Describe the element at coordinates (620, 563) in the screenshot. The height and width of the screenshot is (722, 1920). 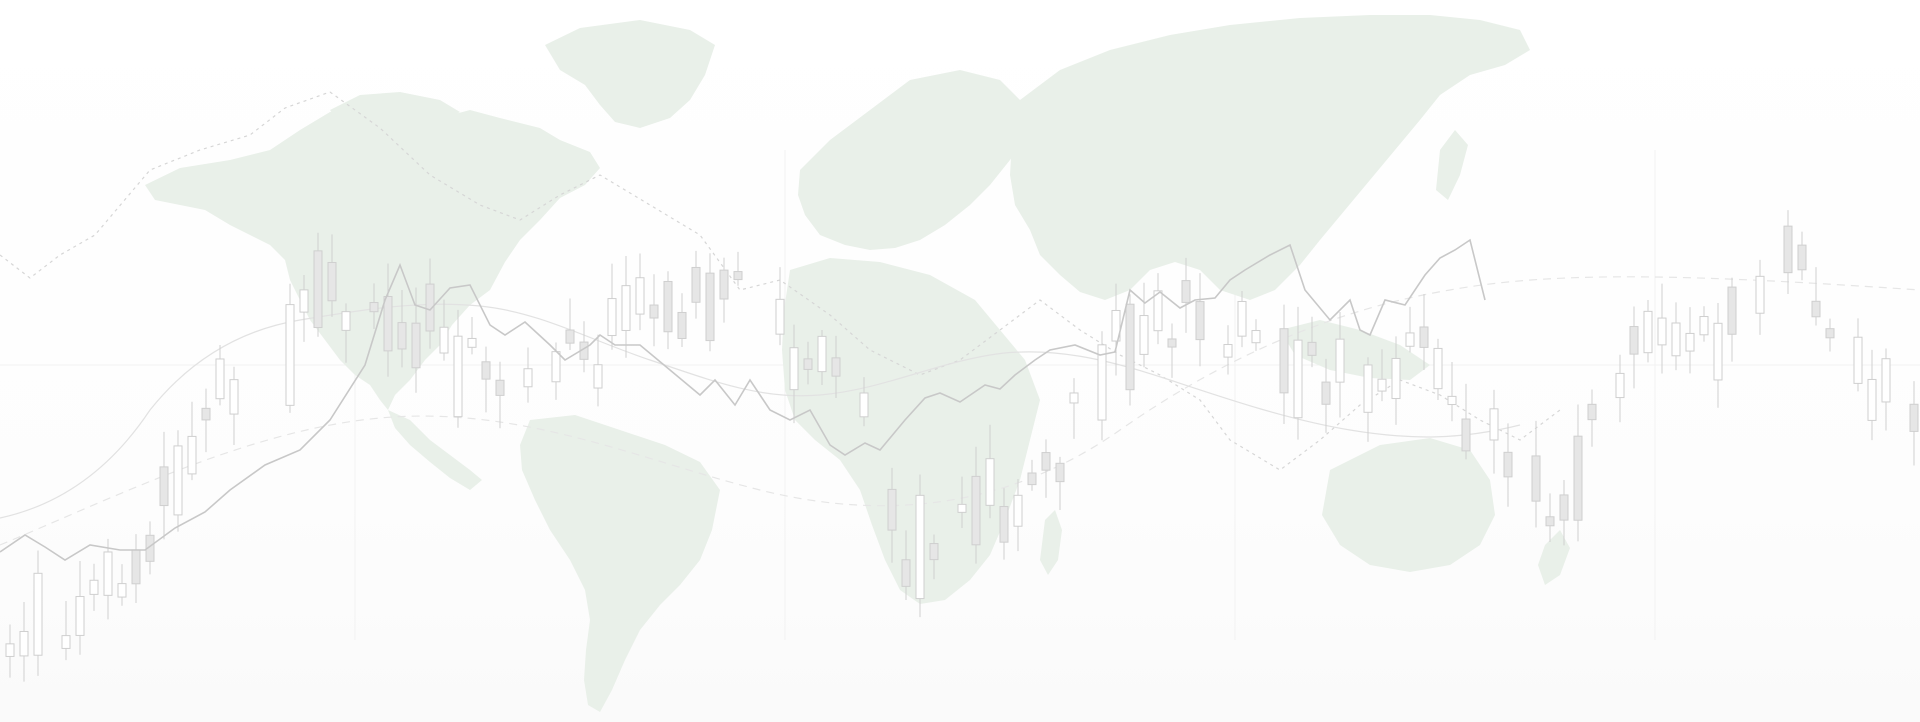
I see `south-america-shape` at that location.